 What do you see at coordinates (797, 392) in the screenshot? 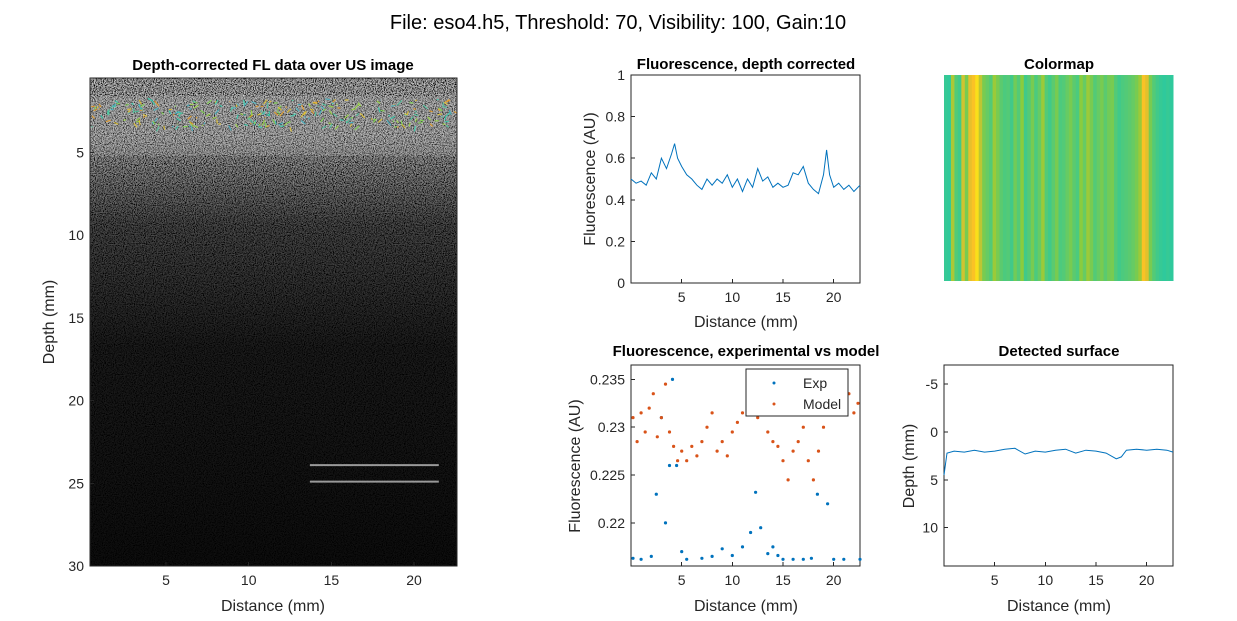
I see `legend: Exp Model` at bounding box center [797, 392].